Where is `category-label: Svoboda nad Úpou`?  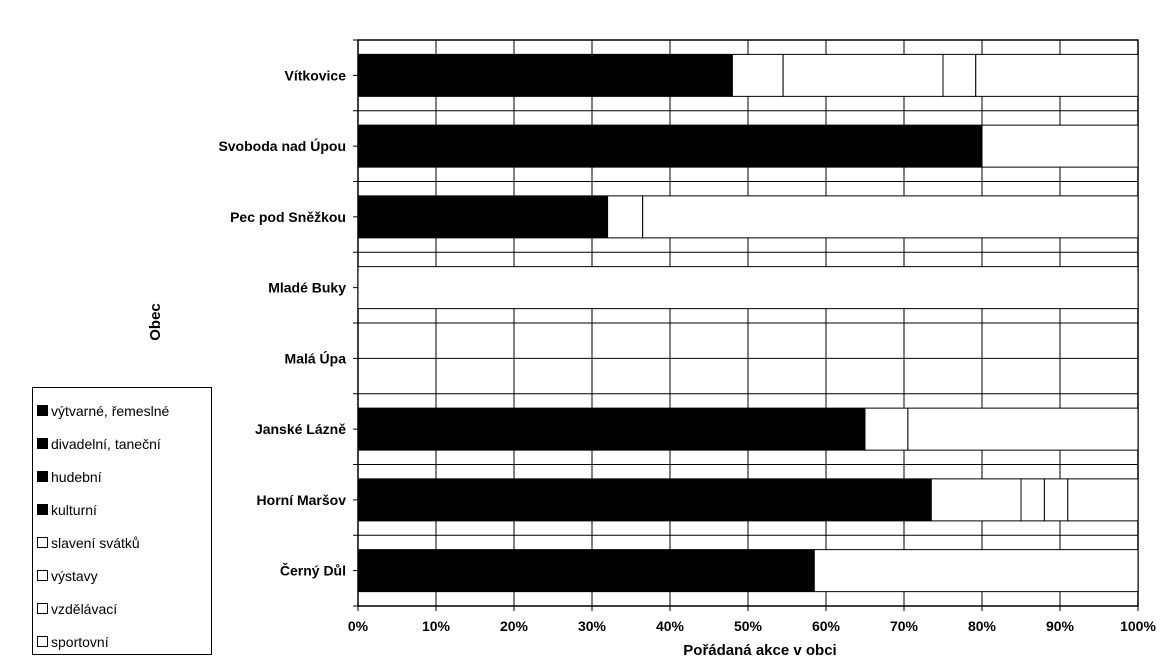
category-label: Svoboda nad Úpou is located at coordinates (282, 145).